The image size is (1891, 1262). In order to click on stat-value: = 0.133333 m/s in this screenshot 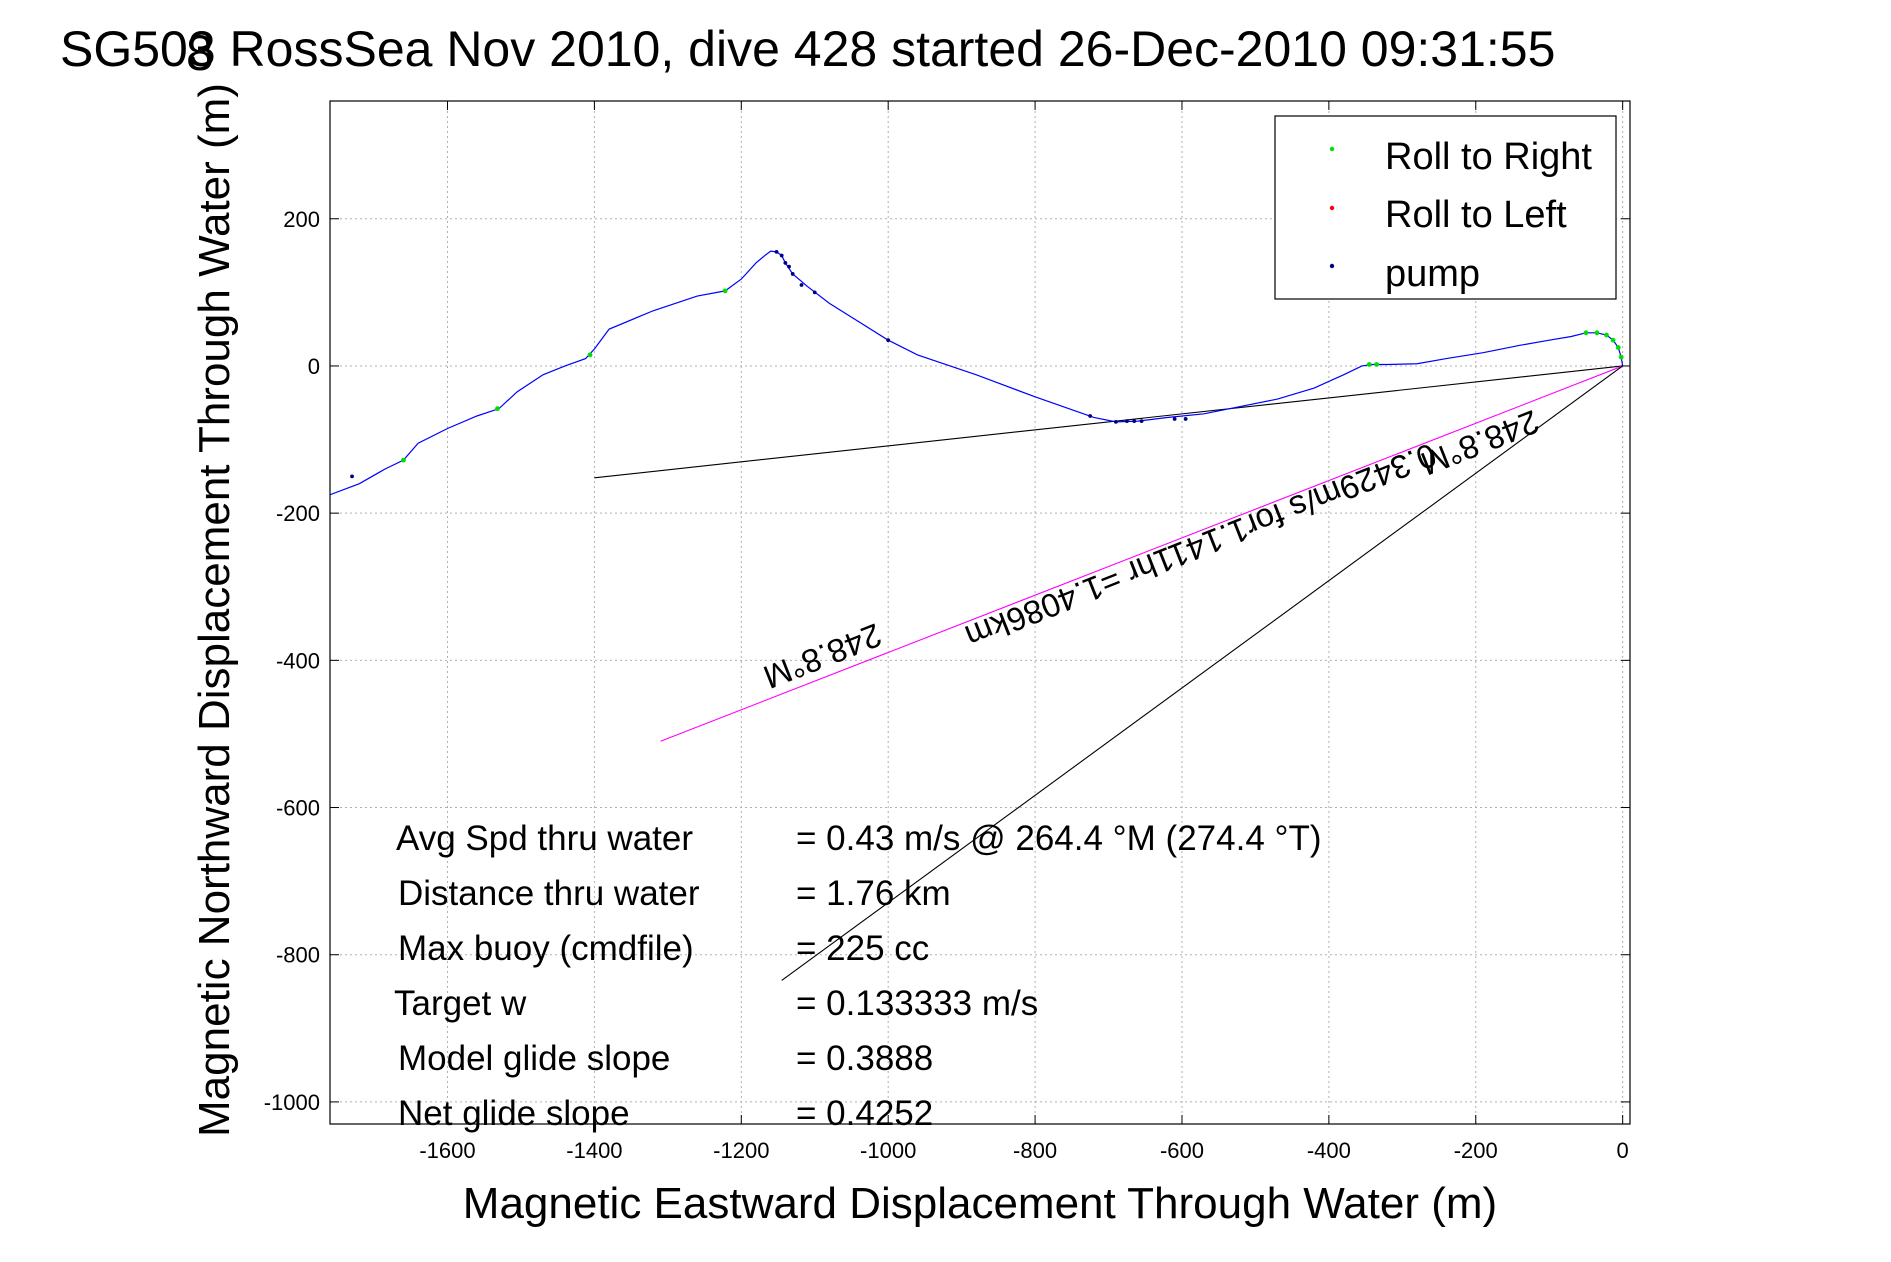, I will do `click(917, 1003)`.